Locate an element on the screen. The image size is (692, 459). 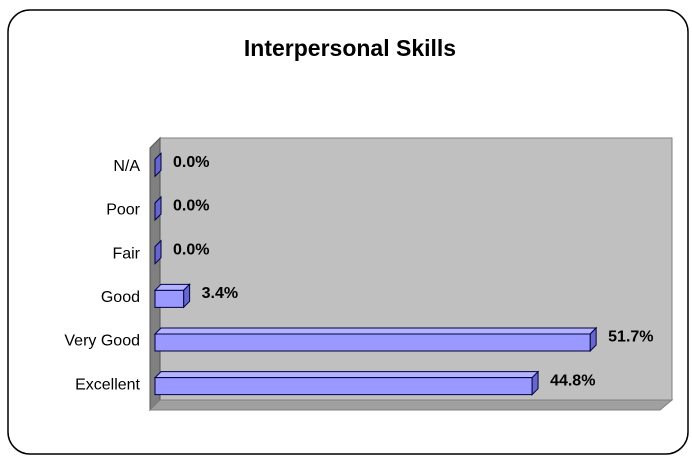
floor is located at coordinates (411, 405).